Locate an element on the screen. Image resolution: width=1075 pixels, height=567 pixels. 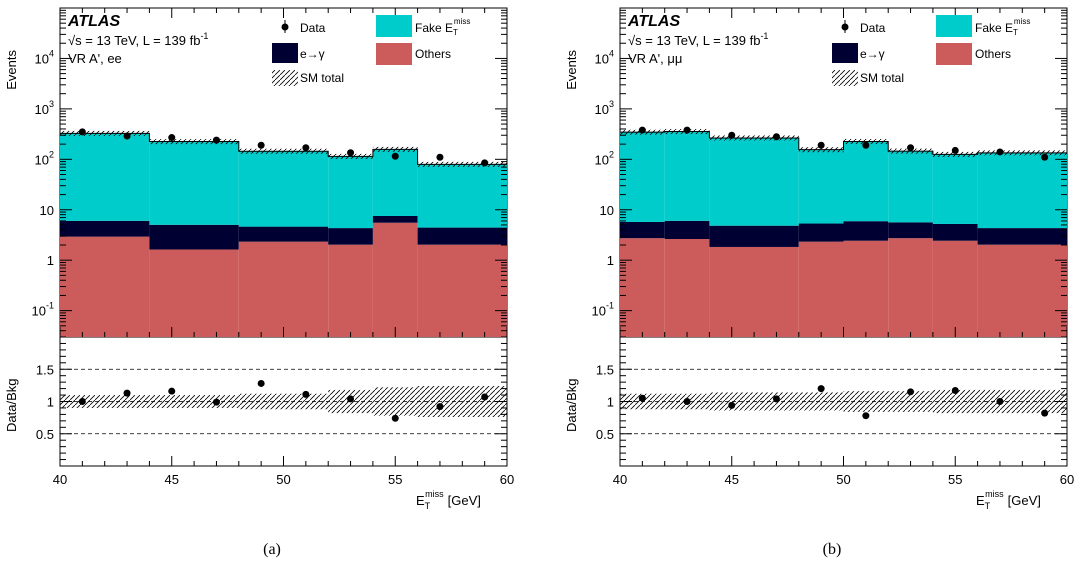
ratio-band is located at coordinates (821, 401).